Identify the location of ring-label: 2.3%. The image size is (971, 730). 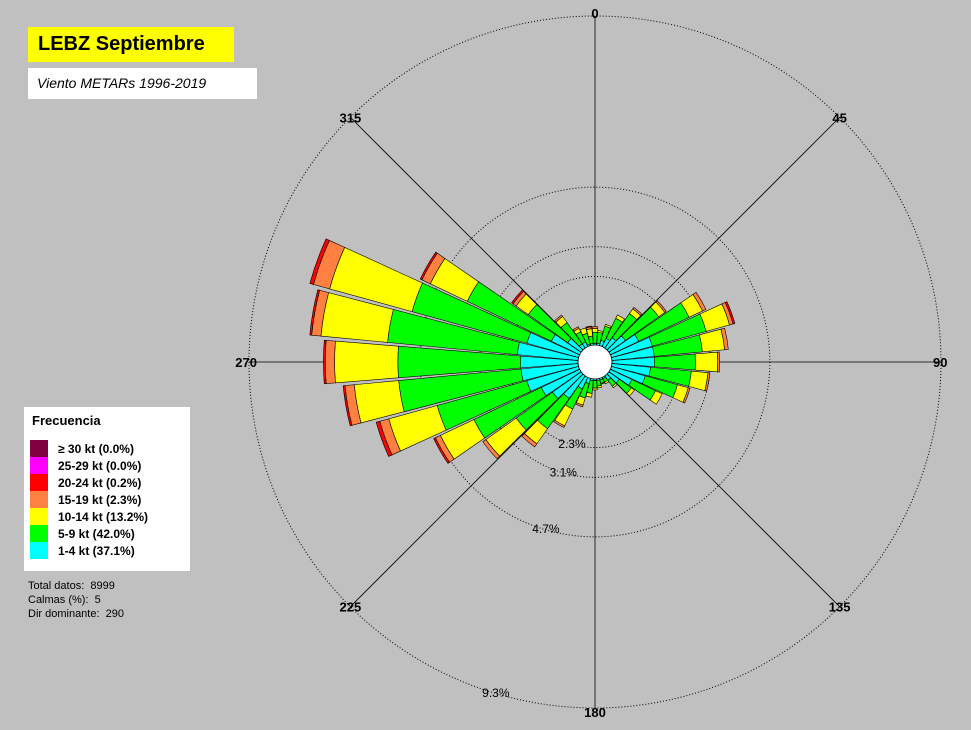
(572, 444).